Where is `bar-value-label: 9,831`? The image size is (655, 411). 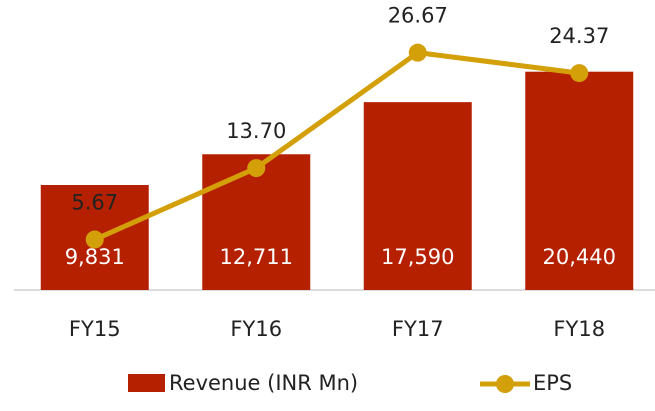 bar-value-label: 9,831 is located at coordinates (95, 257).